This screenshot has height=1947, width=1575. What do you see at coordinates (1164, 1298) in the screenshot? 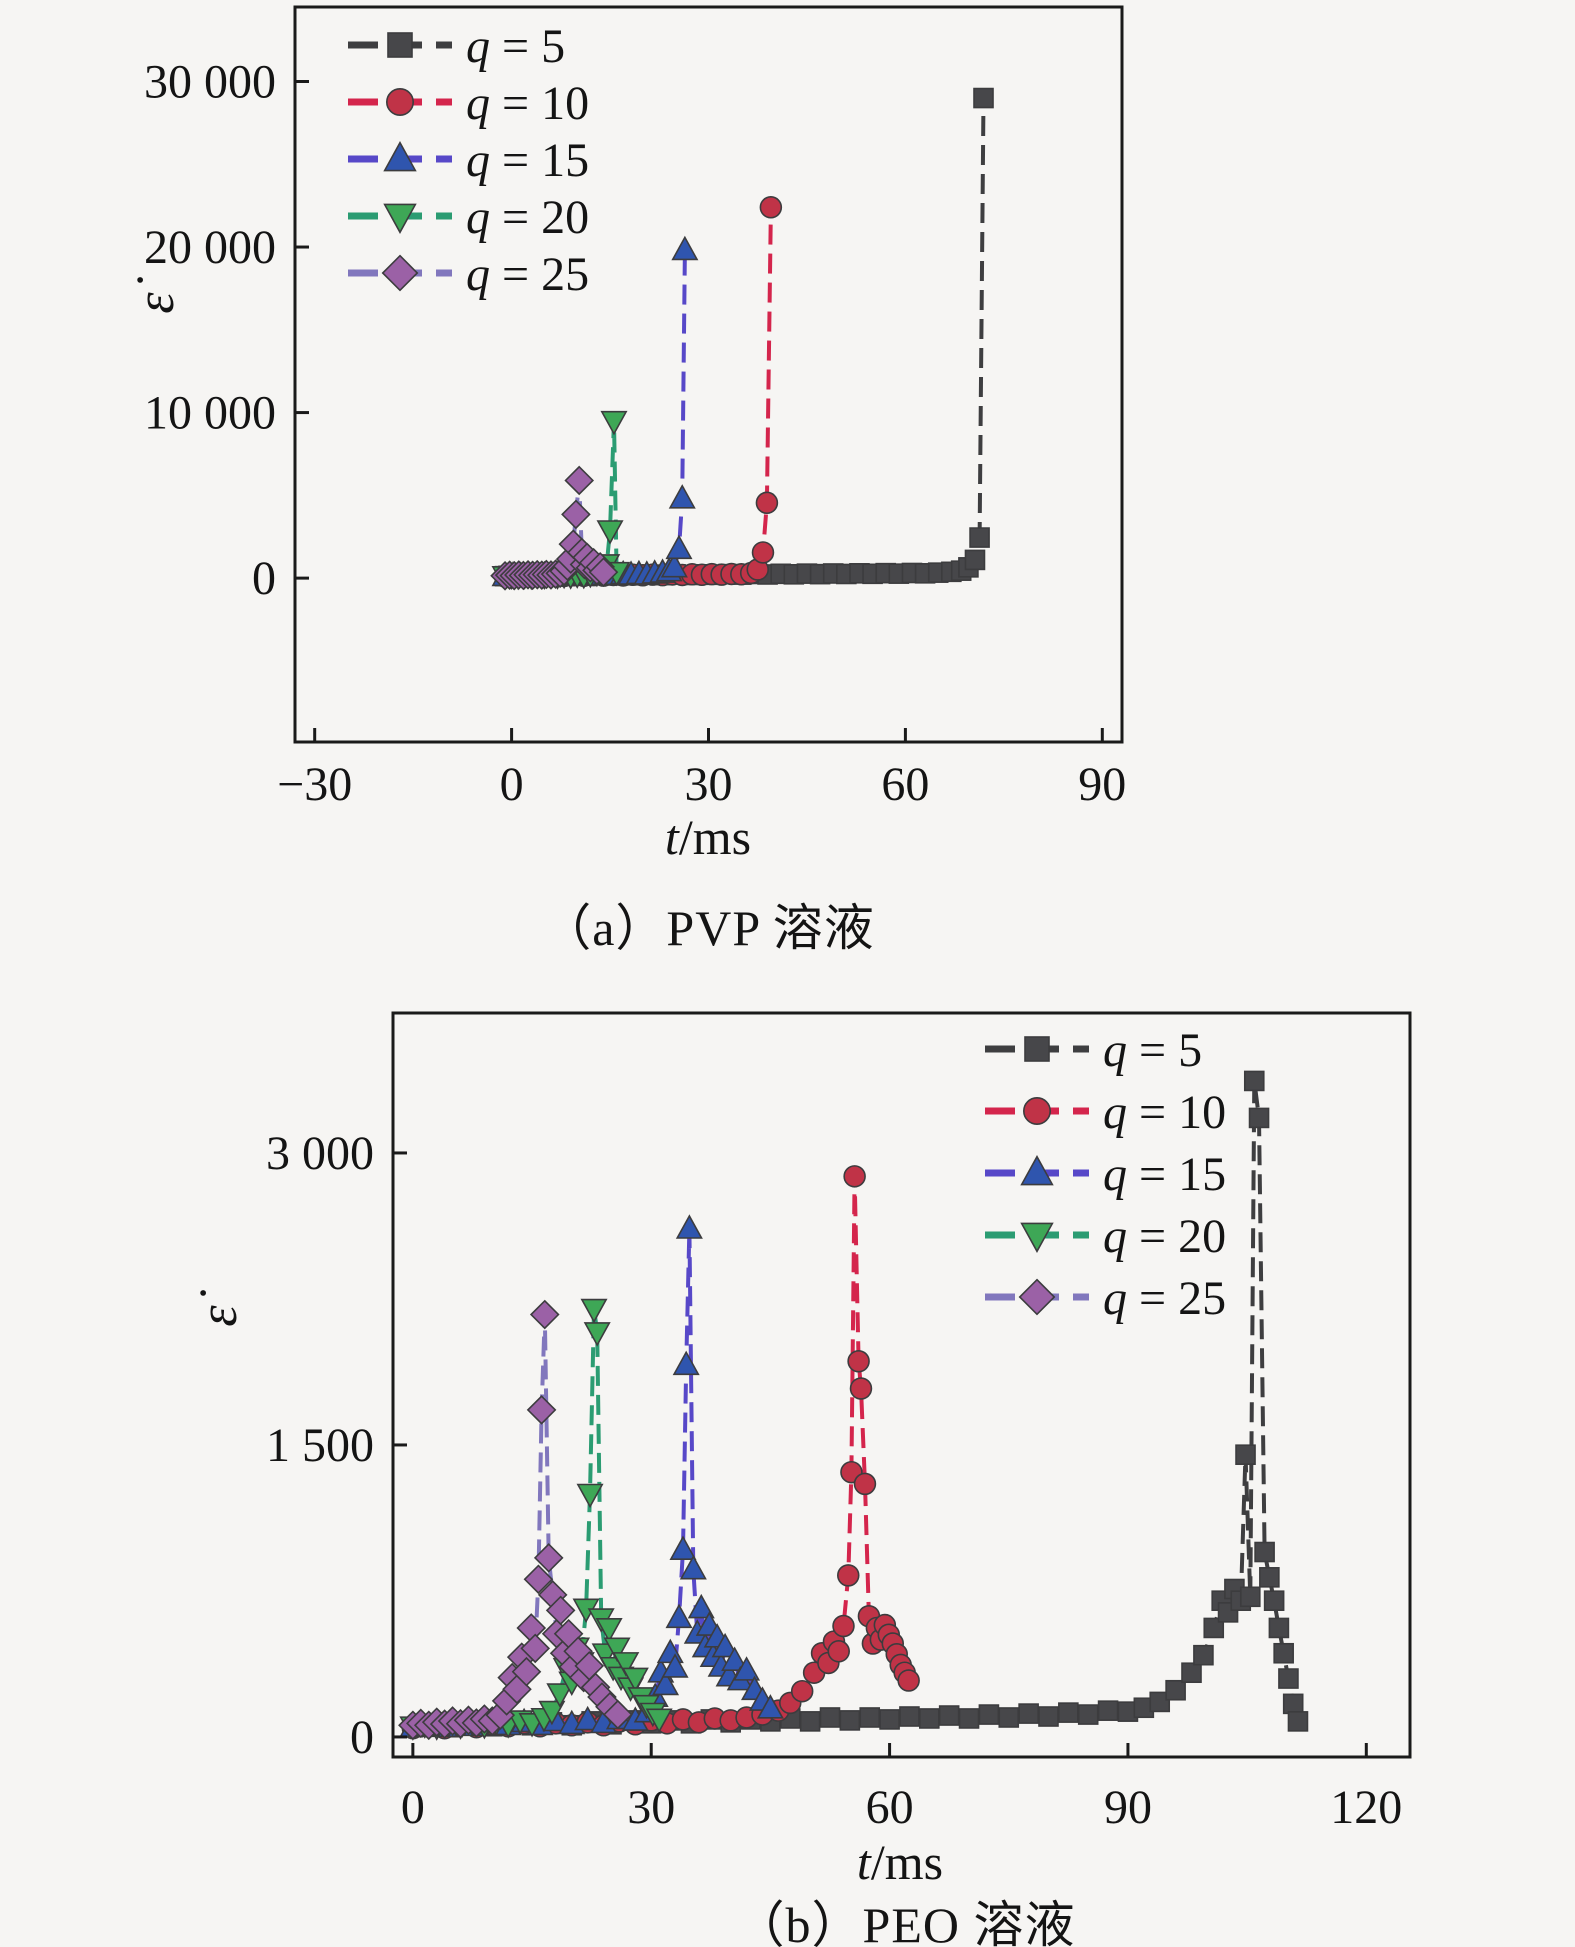
I see `legend-label: q = 25` at bounding box center [1164, 1298].